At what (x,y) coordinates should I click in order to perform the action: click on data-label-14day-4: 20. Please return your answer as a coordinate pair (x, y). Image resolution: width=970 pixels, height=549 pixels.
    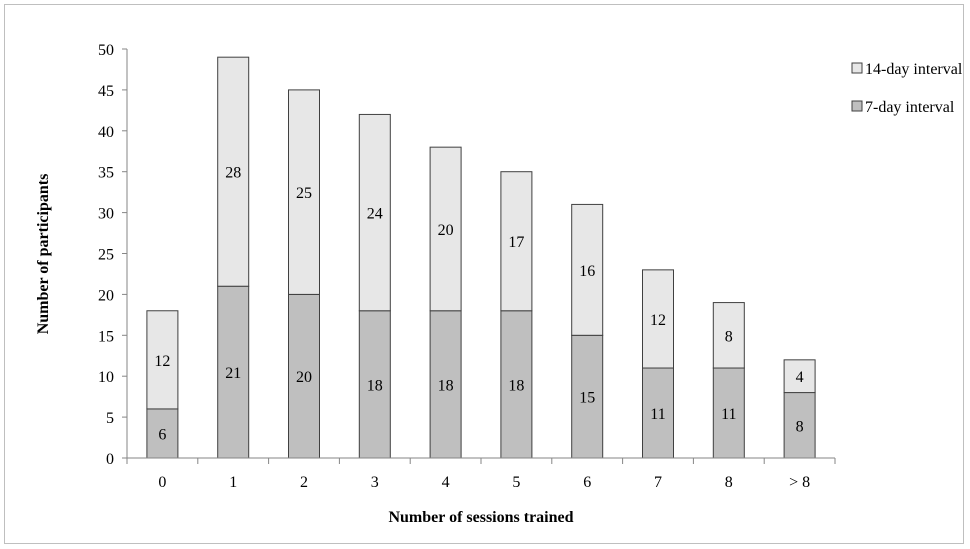
    Looking at the image, I should click on (446, 230).